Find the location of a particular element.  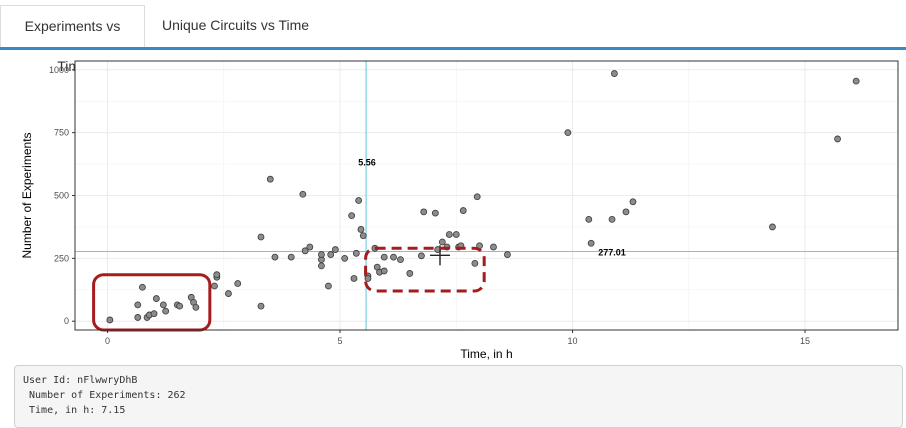

tab-experiments-vs-time: Experiments vs Time is located at coordinates (72, 39).